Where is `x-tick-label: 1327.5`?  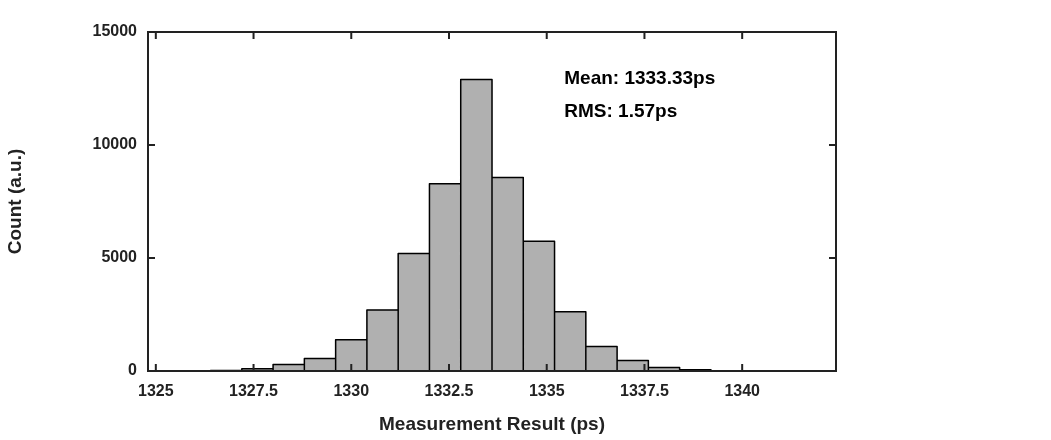 x-tick-label: 1327.5 is located at coordinates (254, 391).